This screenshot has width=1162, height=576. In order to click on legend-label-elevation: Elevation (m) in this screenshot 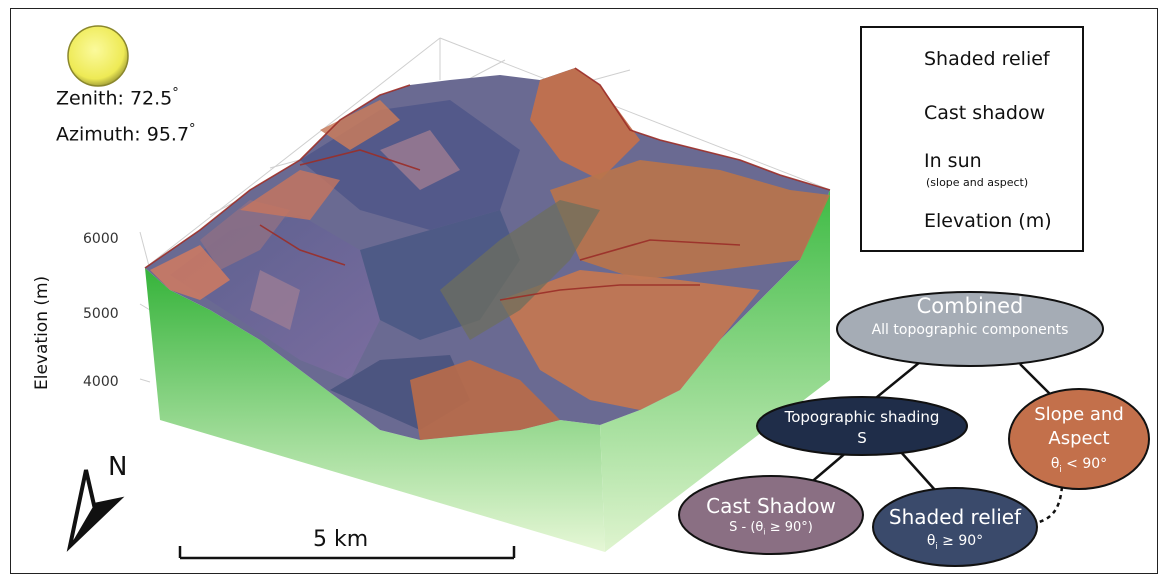, I will do `click(988, 221)`.